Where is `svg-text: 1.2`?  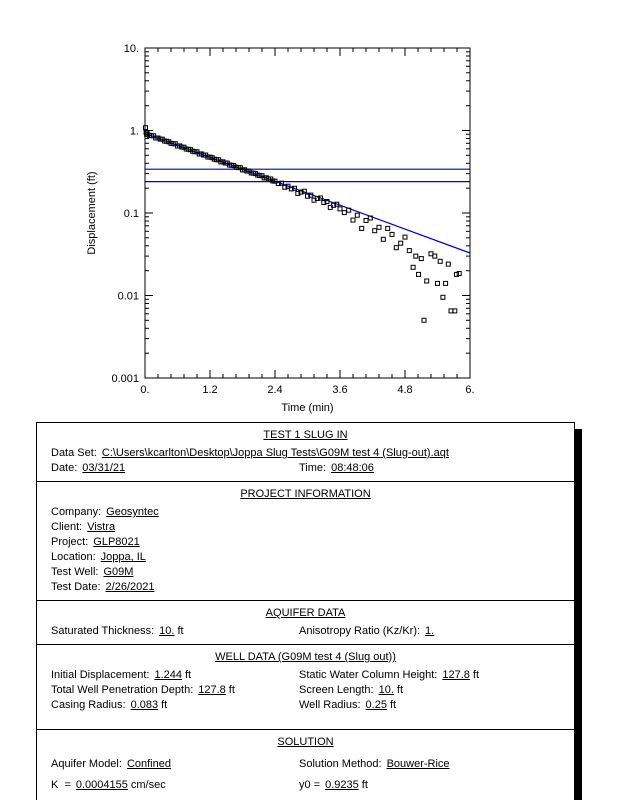 svg-text: 1.2 is located at coordinates (209, 390).